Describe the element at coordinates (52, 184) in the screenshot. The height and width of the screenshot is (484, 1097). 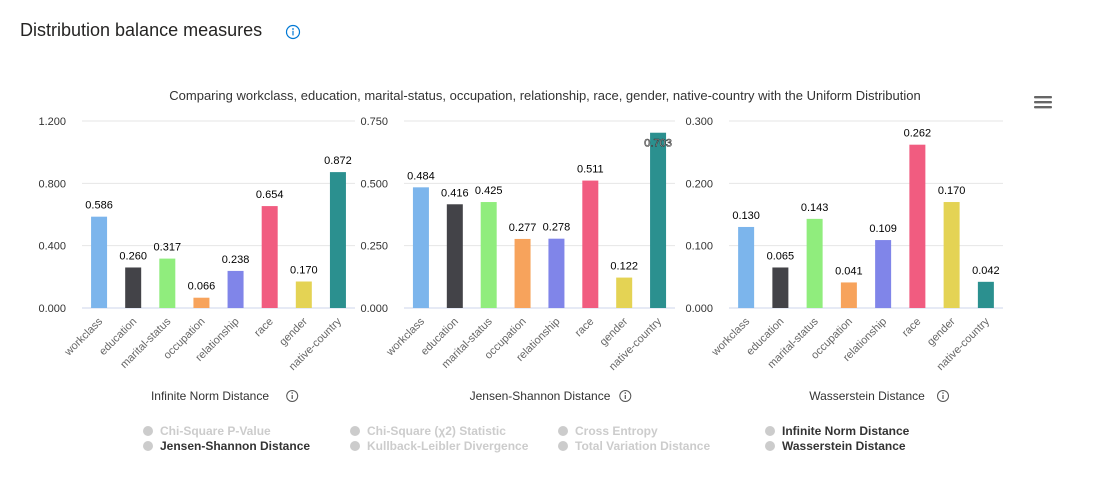
I see `y-tick-label: 0.800` at that location.